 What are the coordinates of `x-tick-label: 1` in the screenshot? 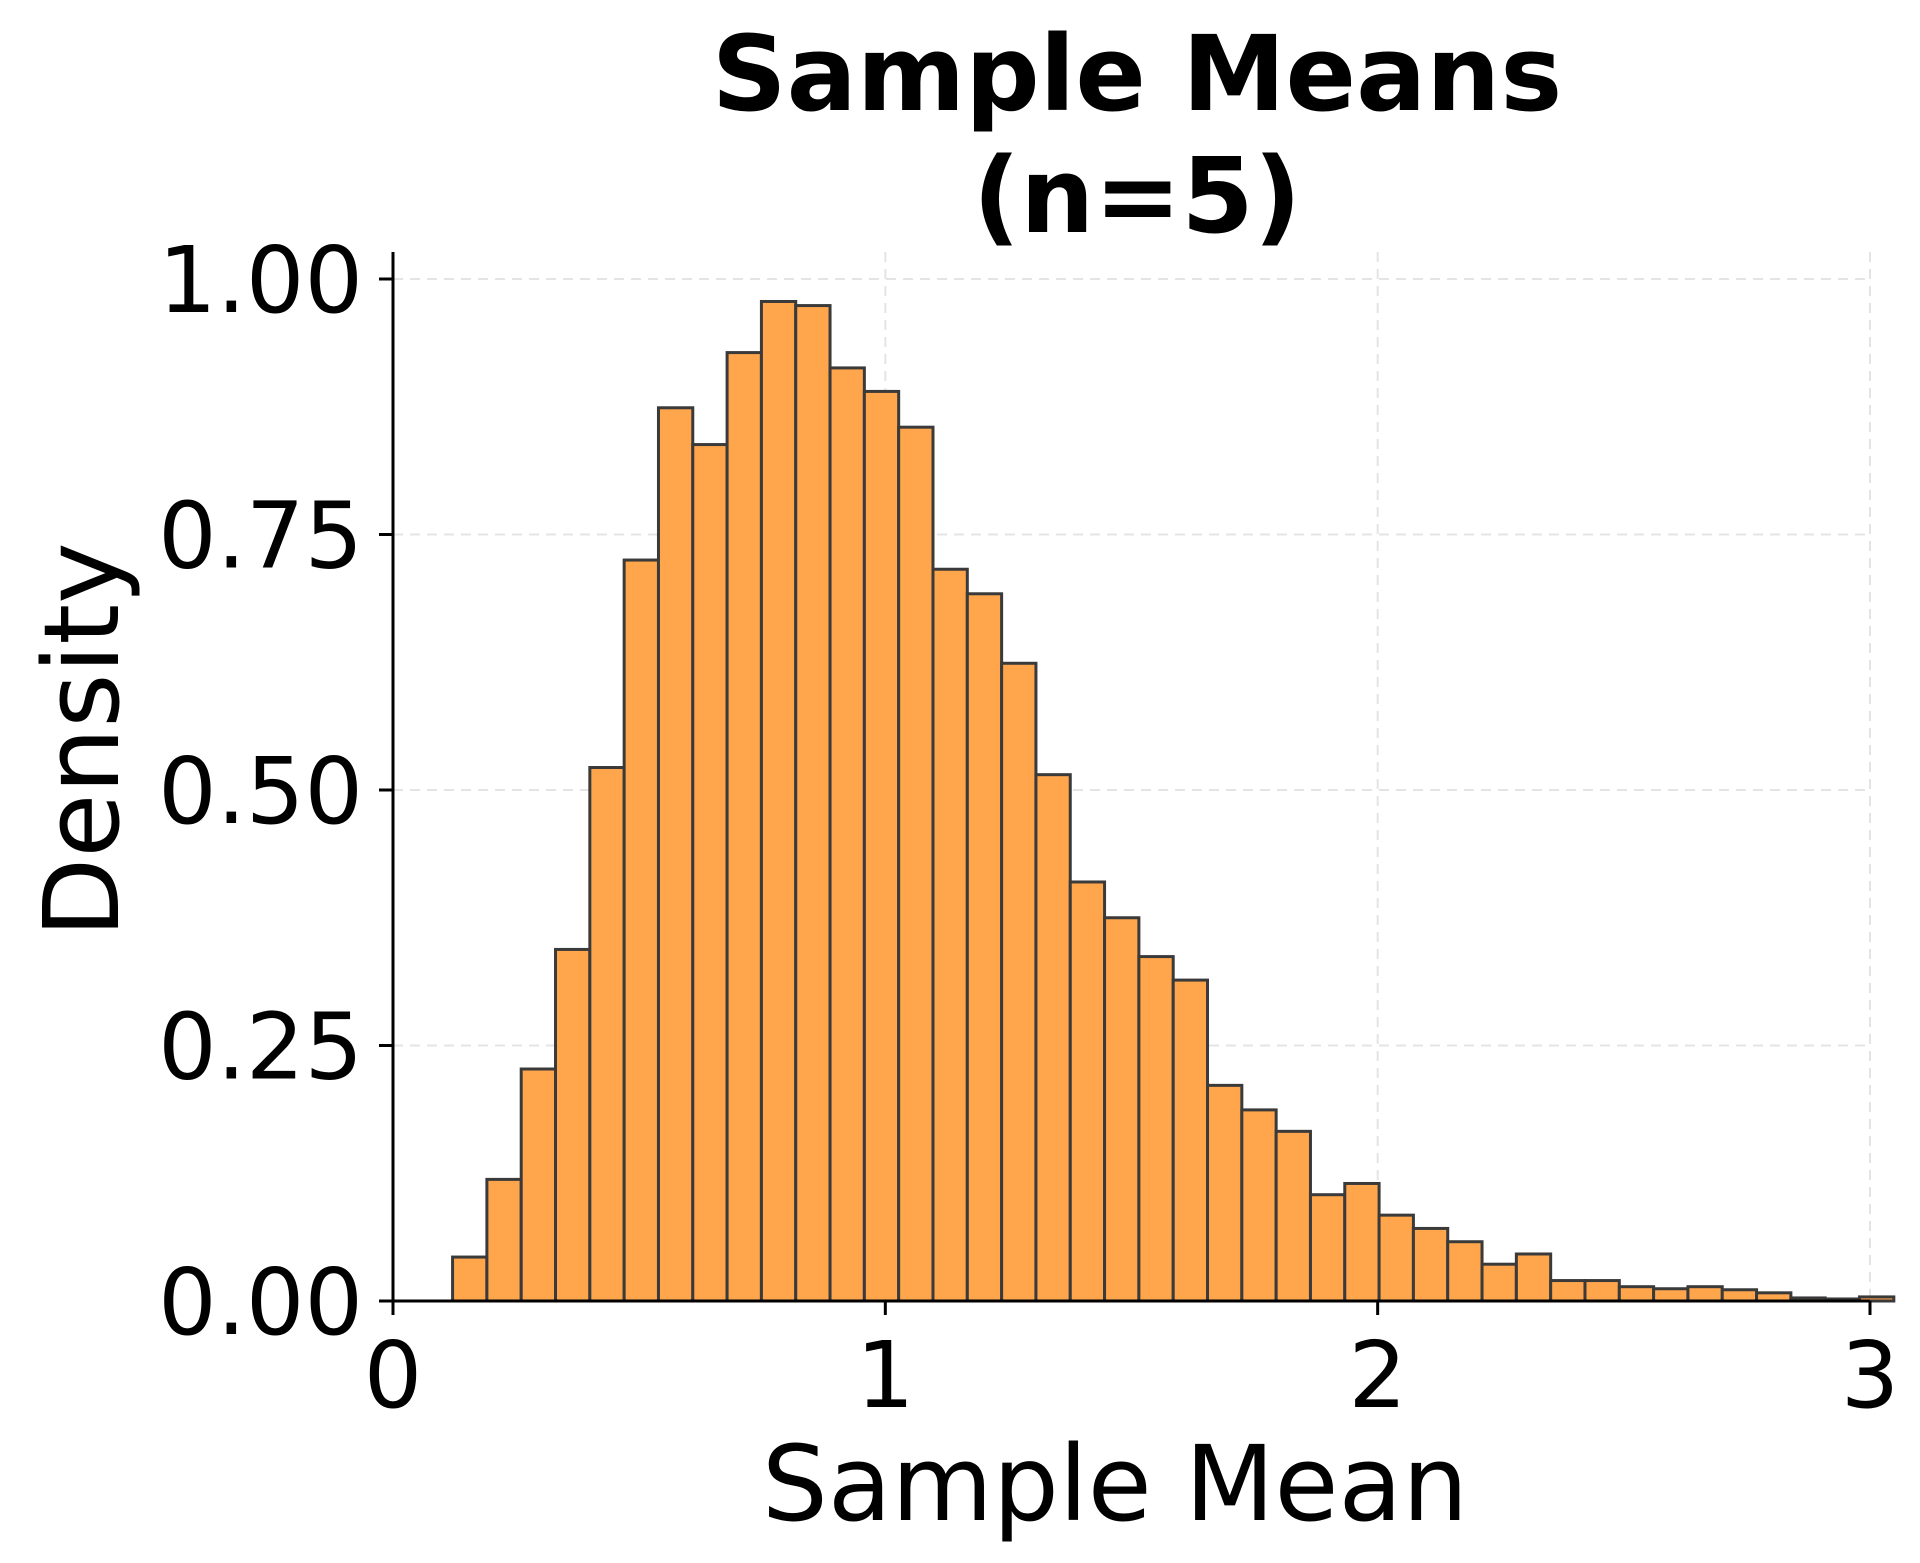 It's located at (885, 1375).